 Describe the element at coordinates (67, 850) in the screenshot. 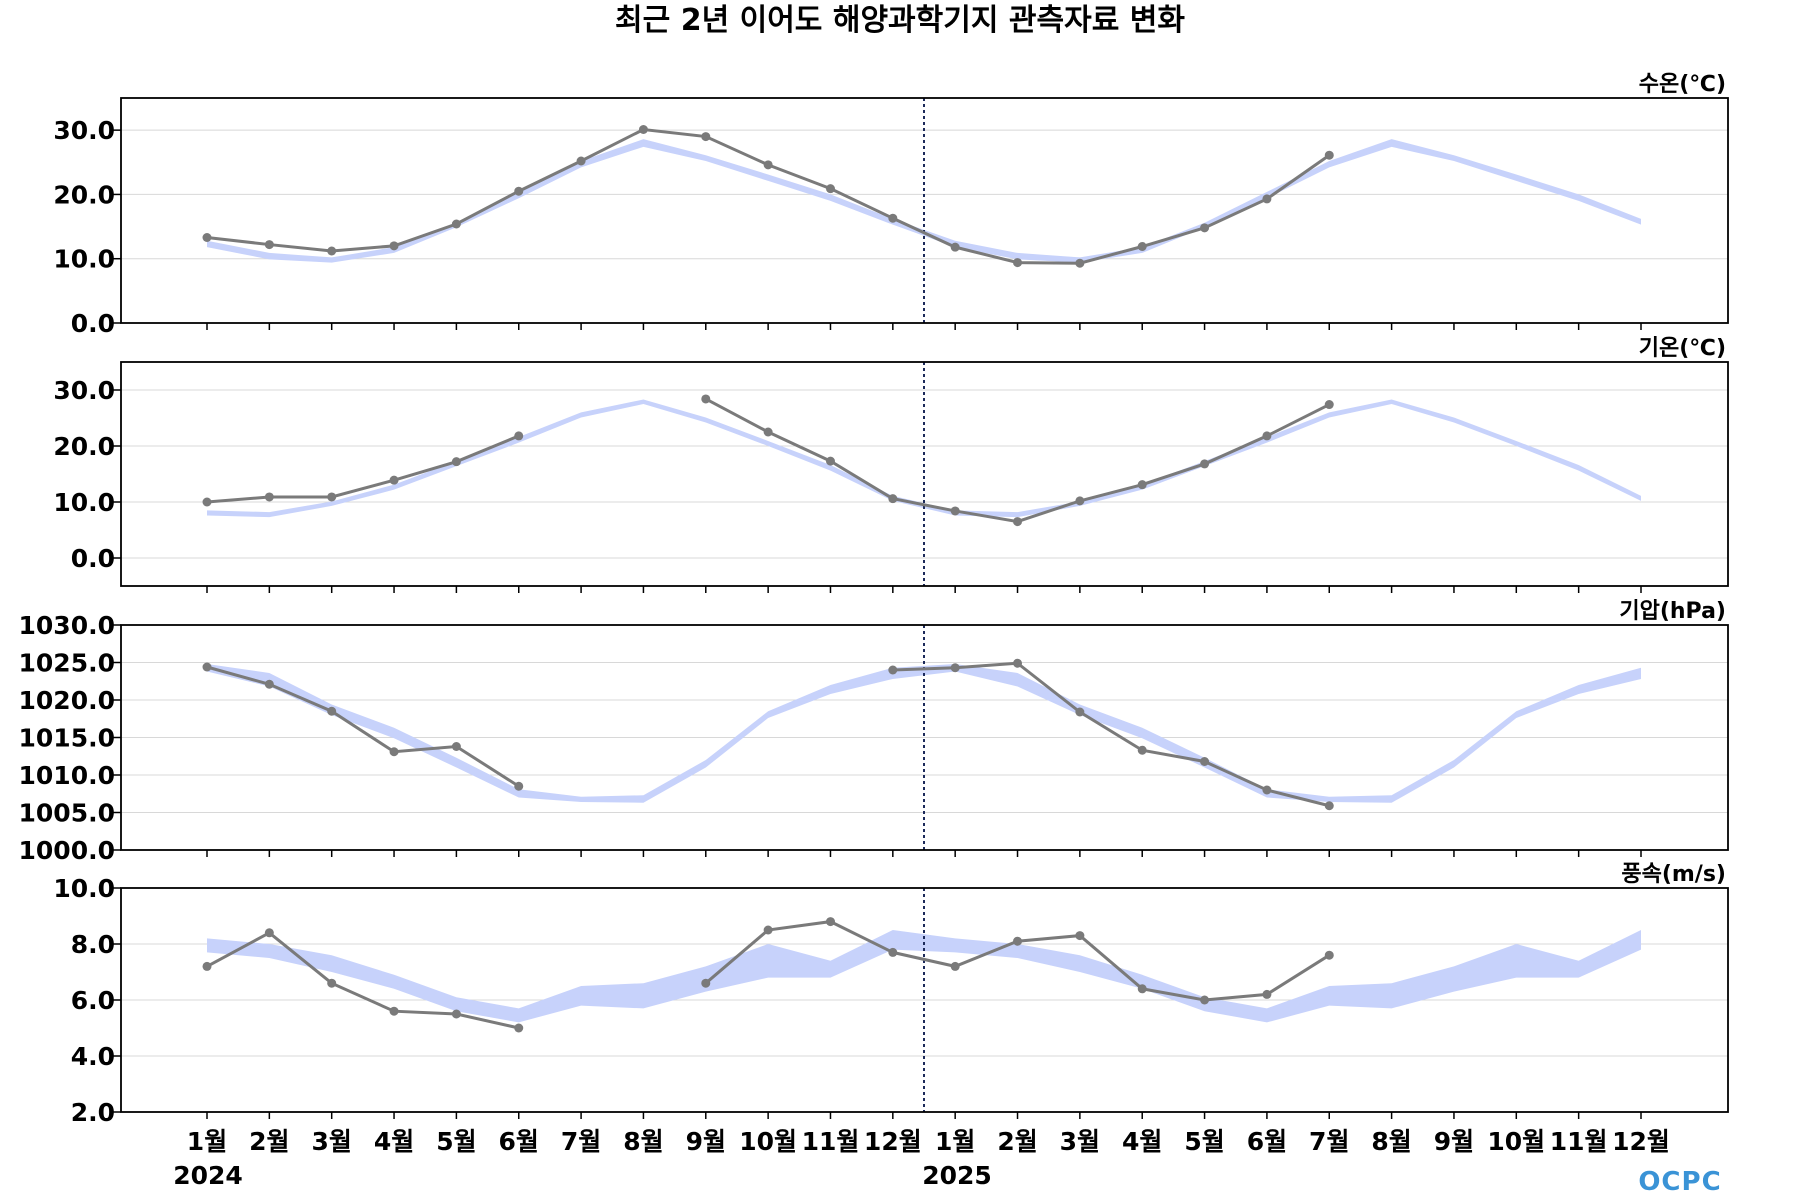

I see `y-tick-label: 1000.0` at that location.